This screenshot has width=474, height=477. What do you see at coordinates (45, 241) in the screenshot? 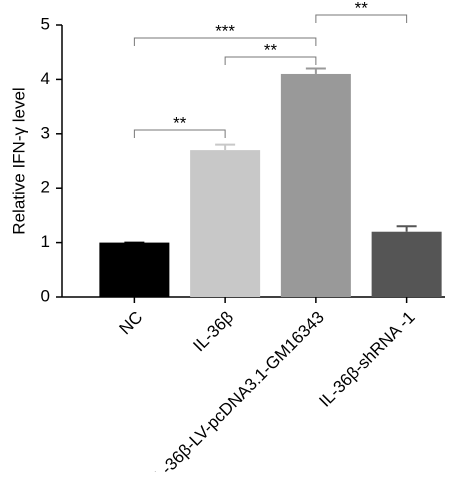
I see `y-tick-label: 1` at bounding box center [45, 241].